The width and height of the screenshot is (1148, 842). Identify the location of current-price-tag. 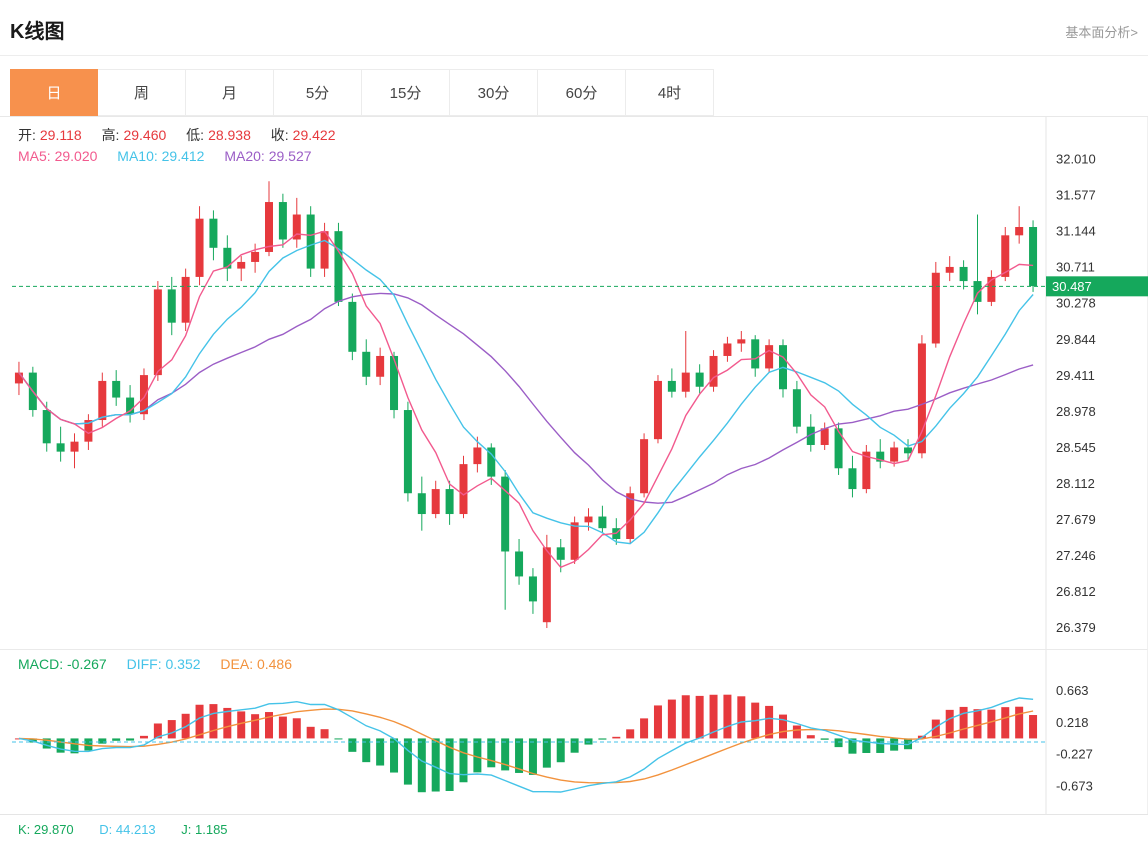
(1097, 286).